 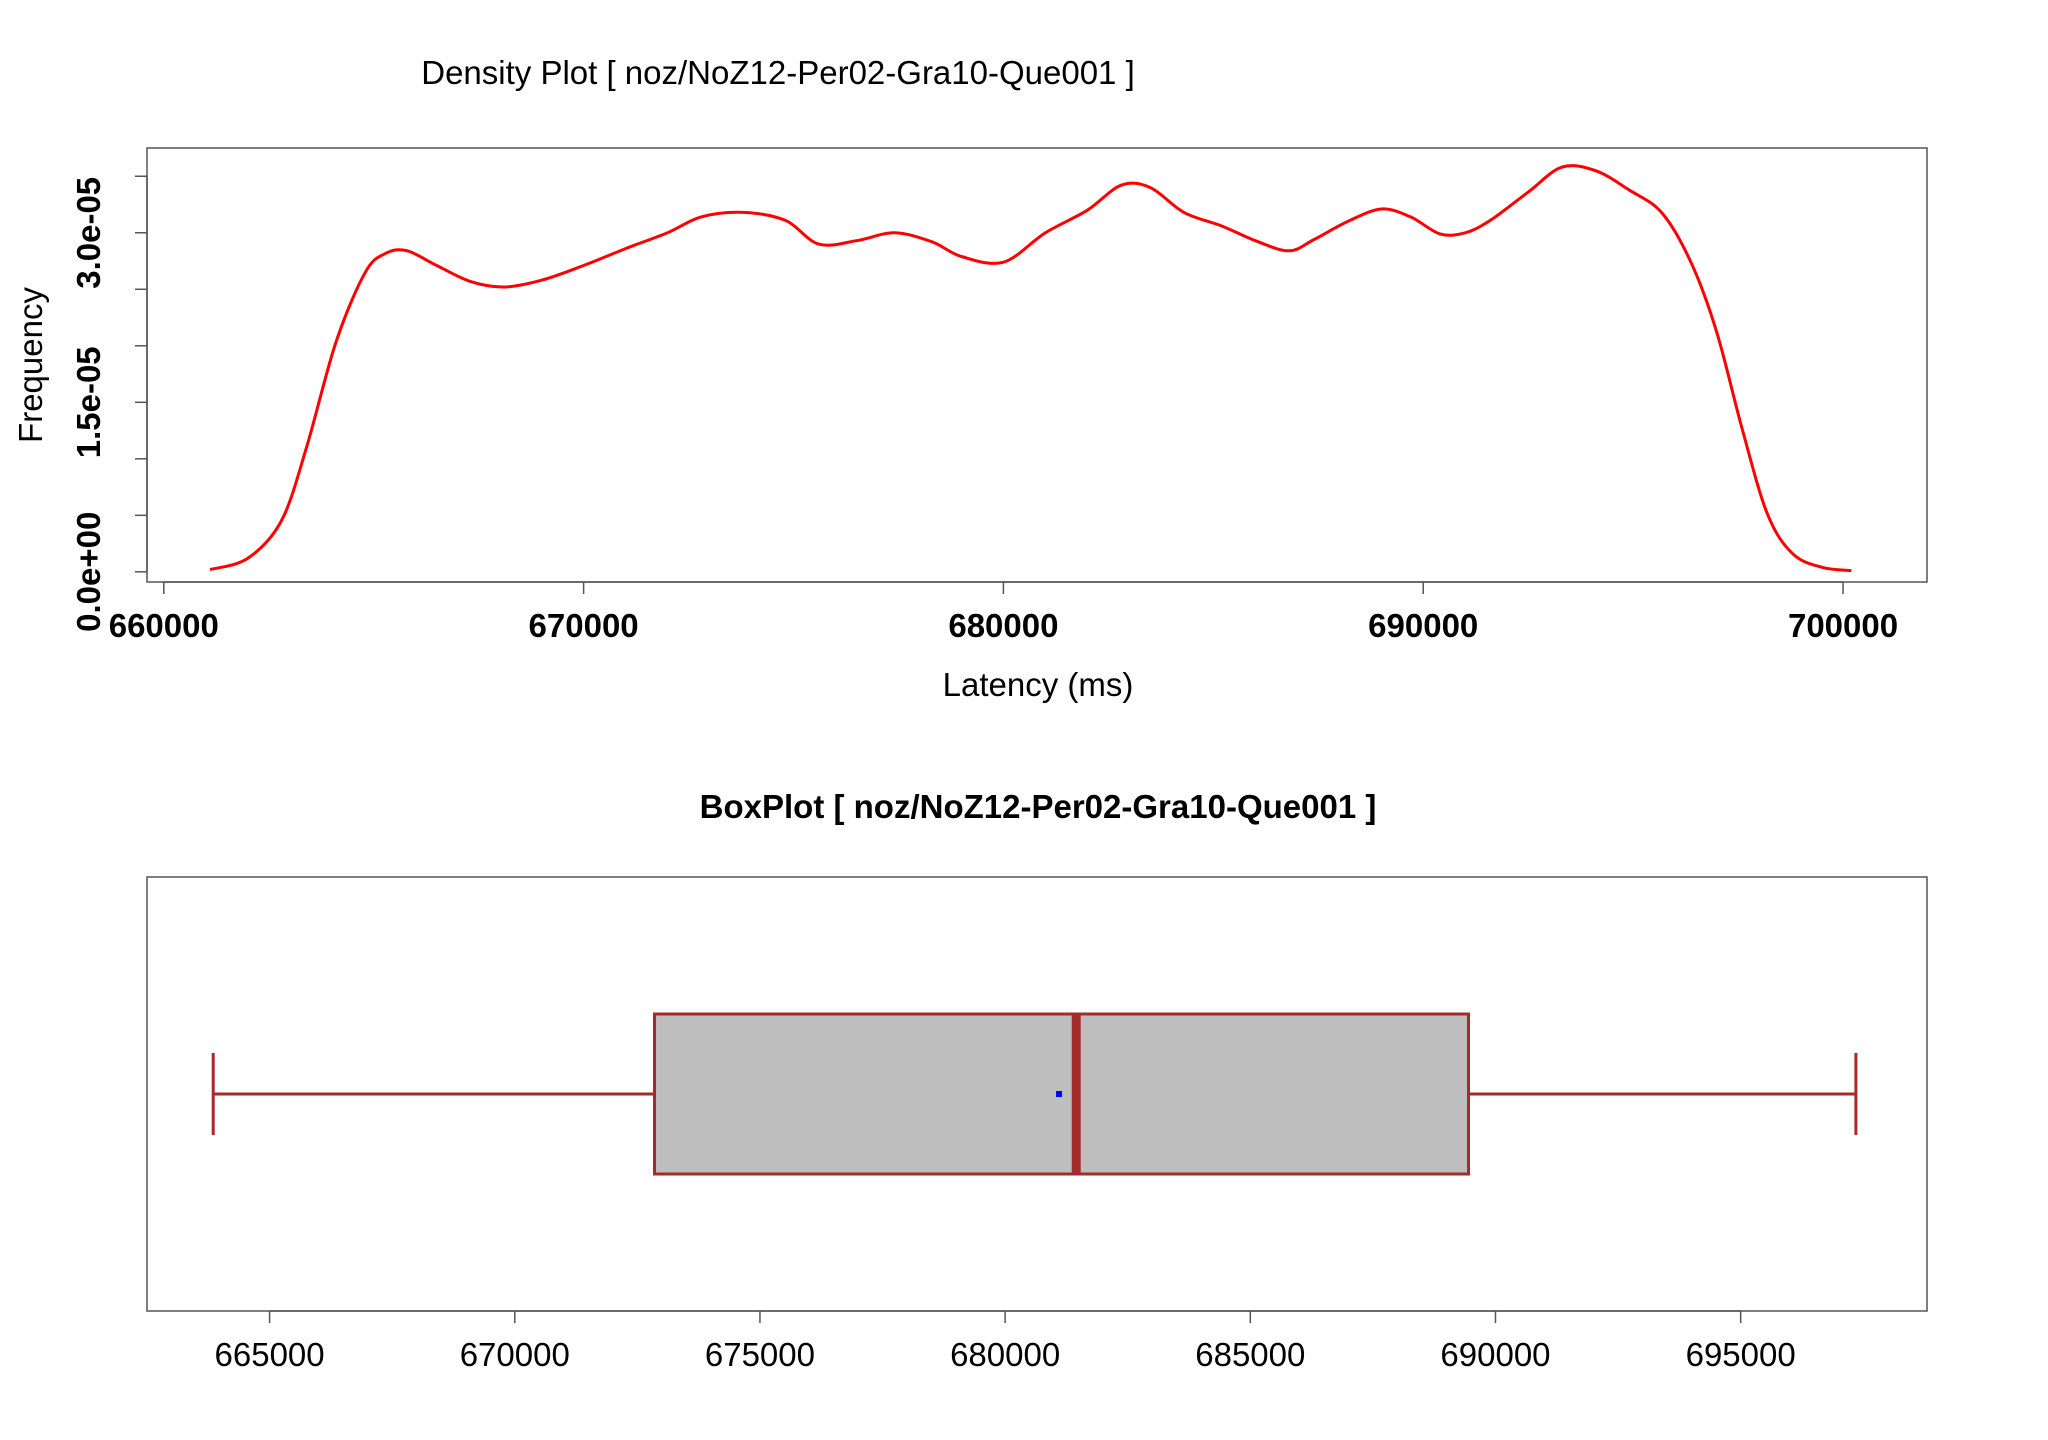 I want to click on boxplot-mean-marker, so click(x=1059, y=1094).